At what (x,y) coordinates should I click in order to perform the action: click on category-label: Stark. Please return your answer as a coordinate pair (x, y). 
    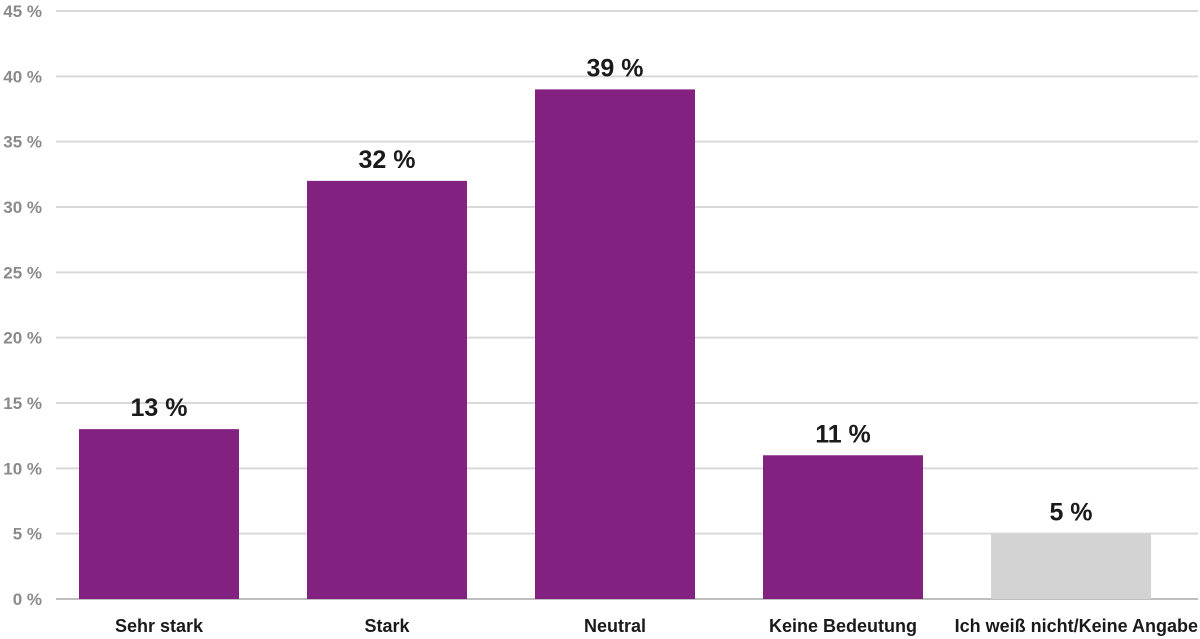
    Looking at the image, I should click on (387, 626).